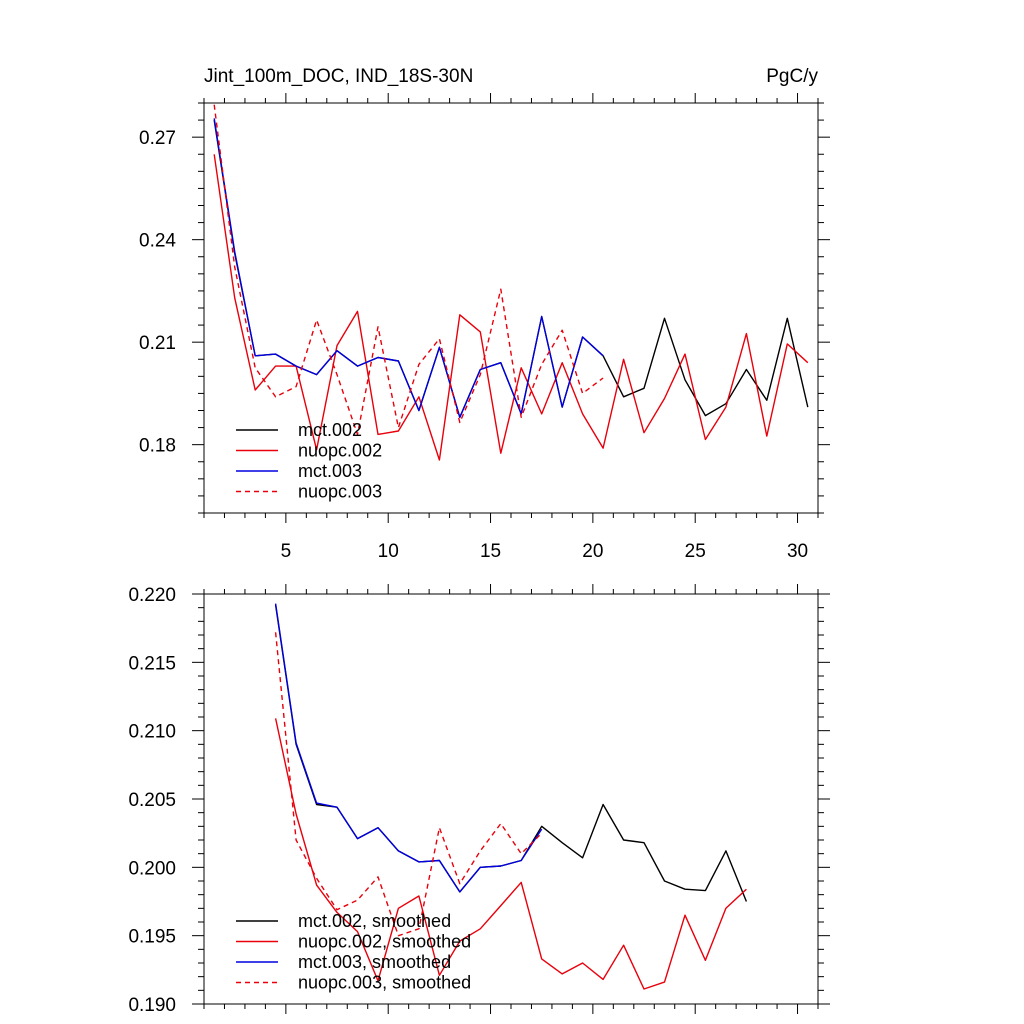  What do you see at coordinates (490, 551) in the screenshot?
I see `x-tick-label: 15` at bounding box center [490, 551].